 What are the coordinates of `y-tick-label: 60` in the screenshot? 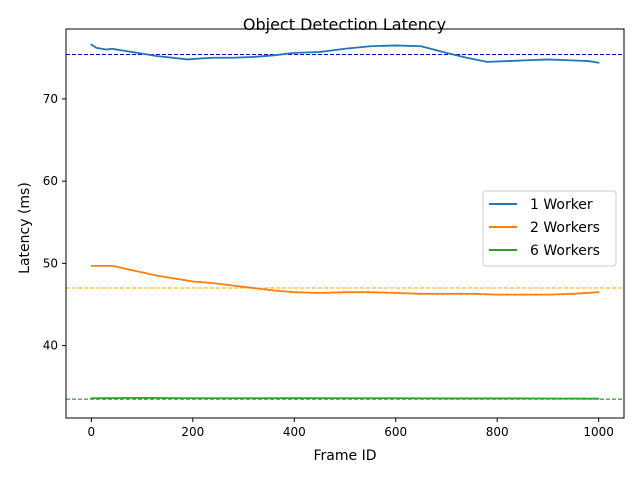 It's located at (50, 181).